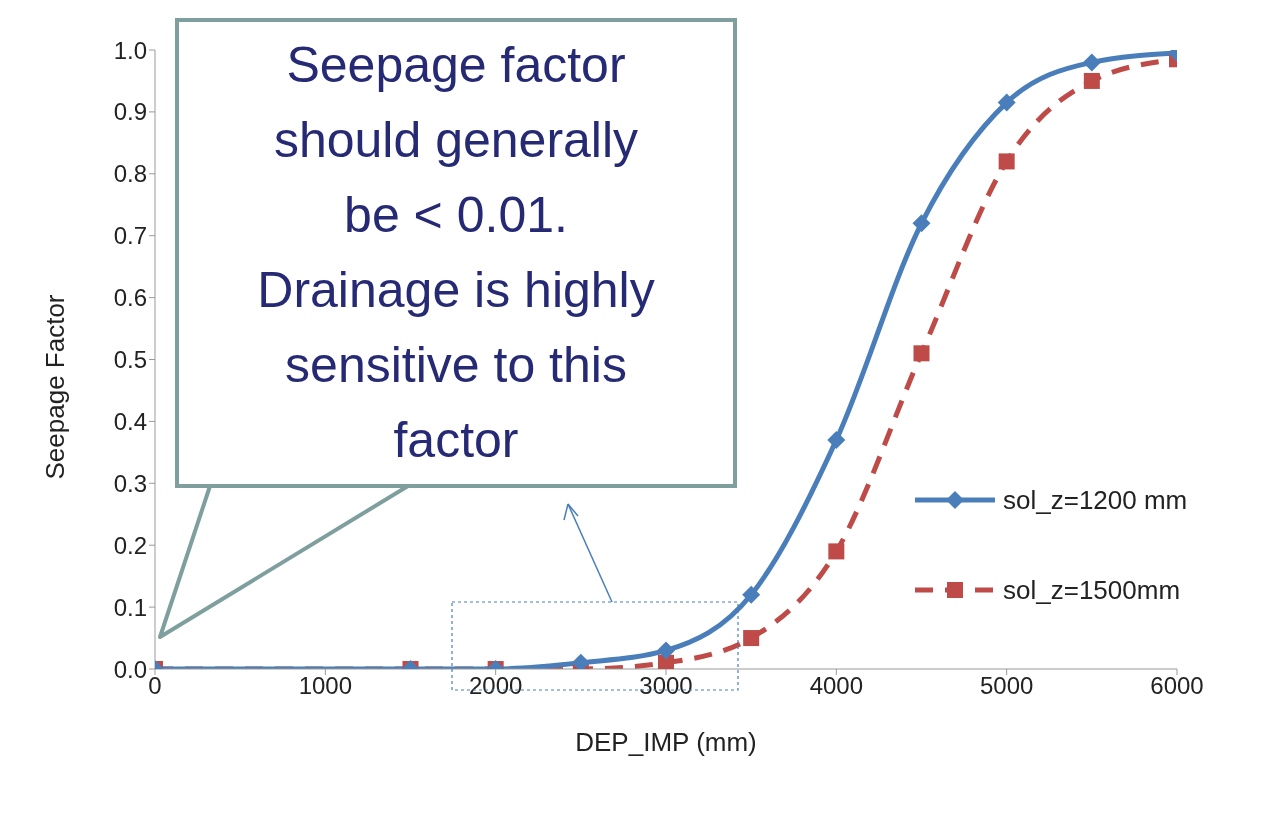 The width and height of the screenshot is (1268, 819). What do you see at coordinates (130, 669) in the screenshot?
I see `y-tick-label: 0.0` at bounding box center [130, 669].